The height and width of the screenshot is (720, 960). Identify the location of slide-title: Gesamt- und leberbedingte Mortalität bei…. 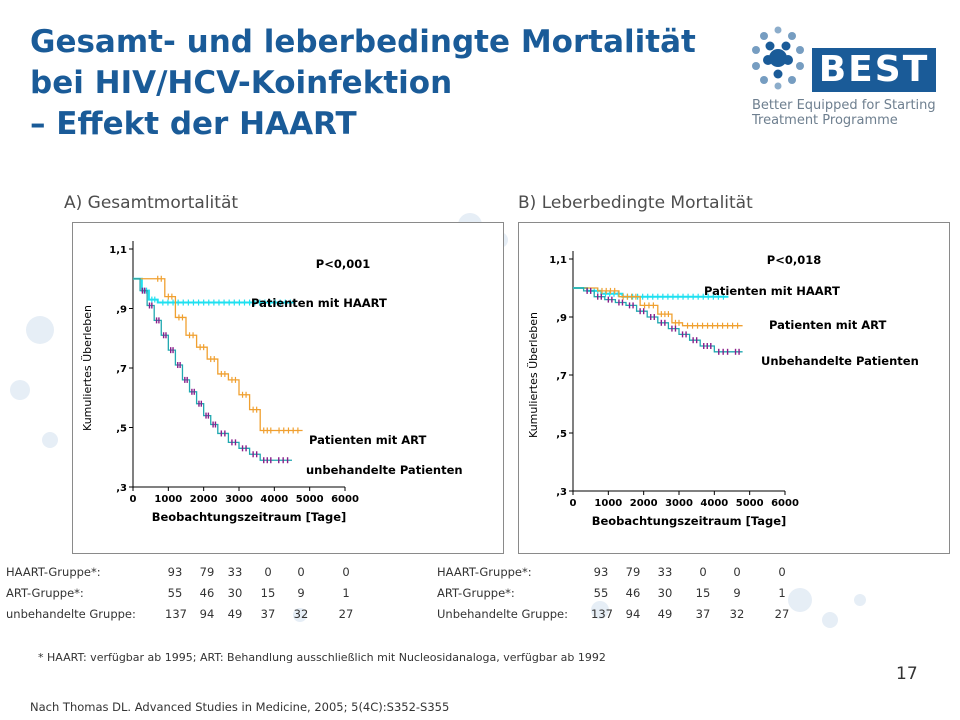
(375, 83).